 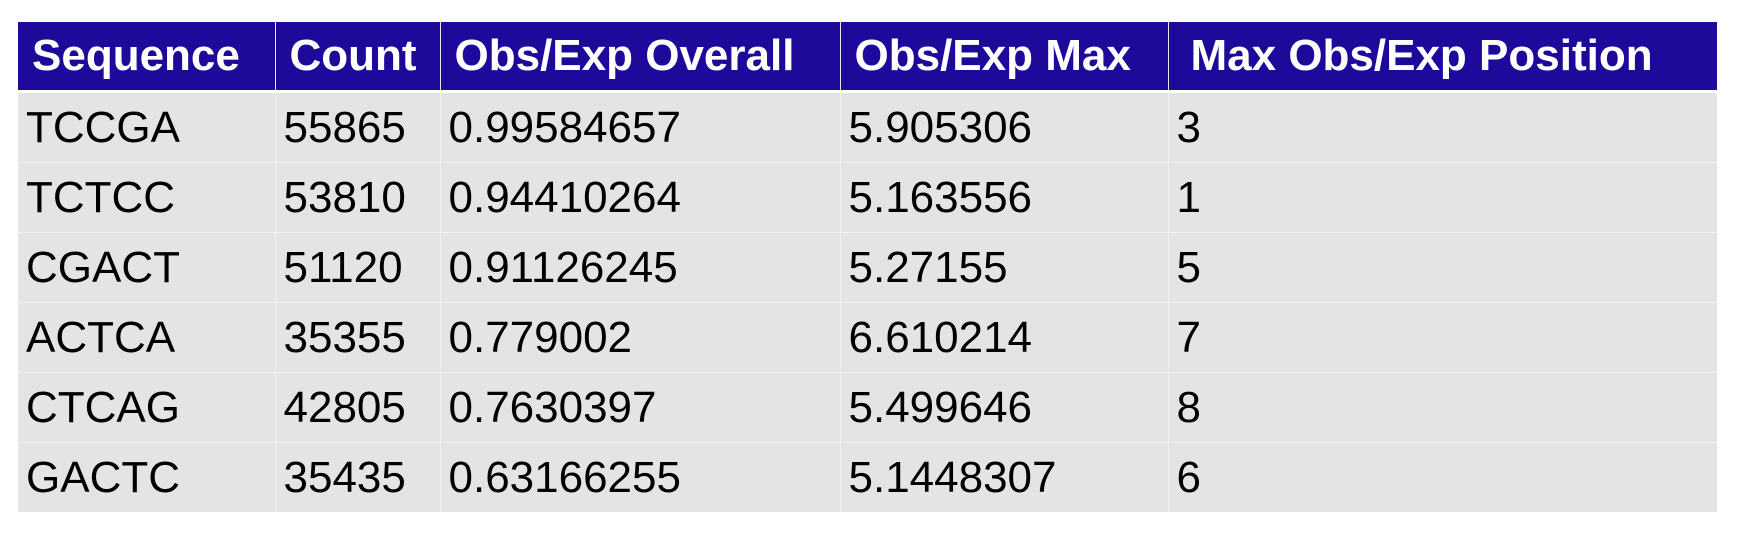 I want to click on table-row: ACTCA 35355 0.779002 6.610214 7, so click(x=867, y=337).